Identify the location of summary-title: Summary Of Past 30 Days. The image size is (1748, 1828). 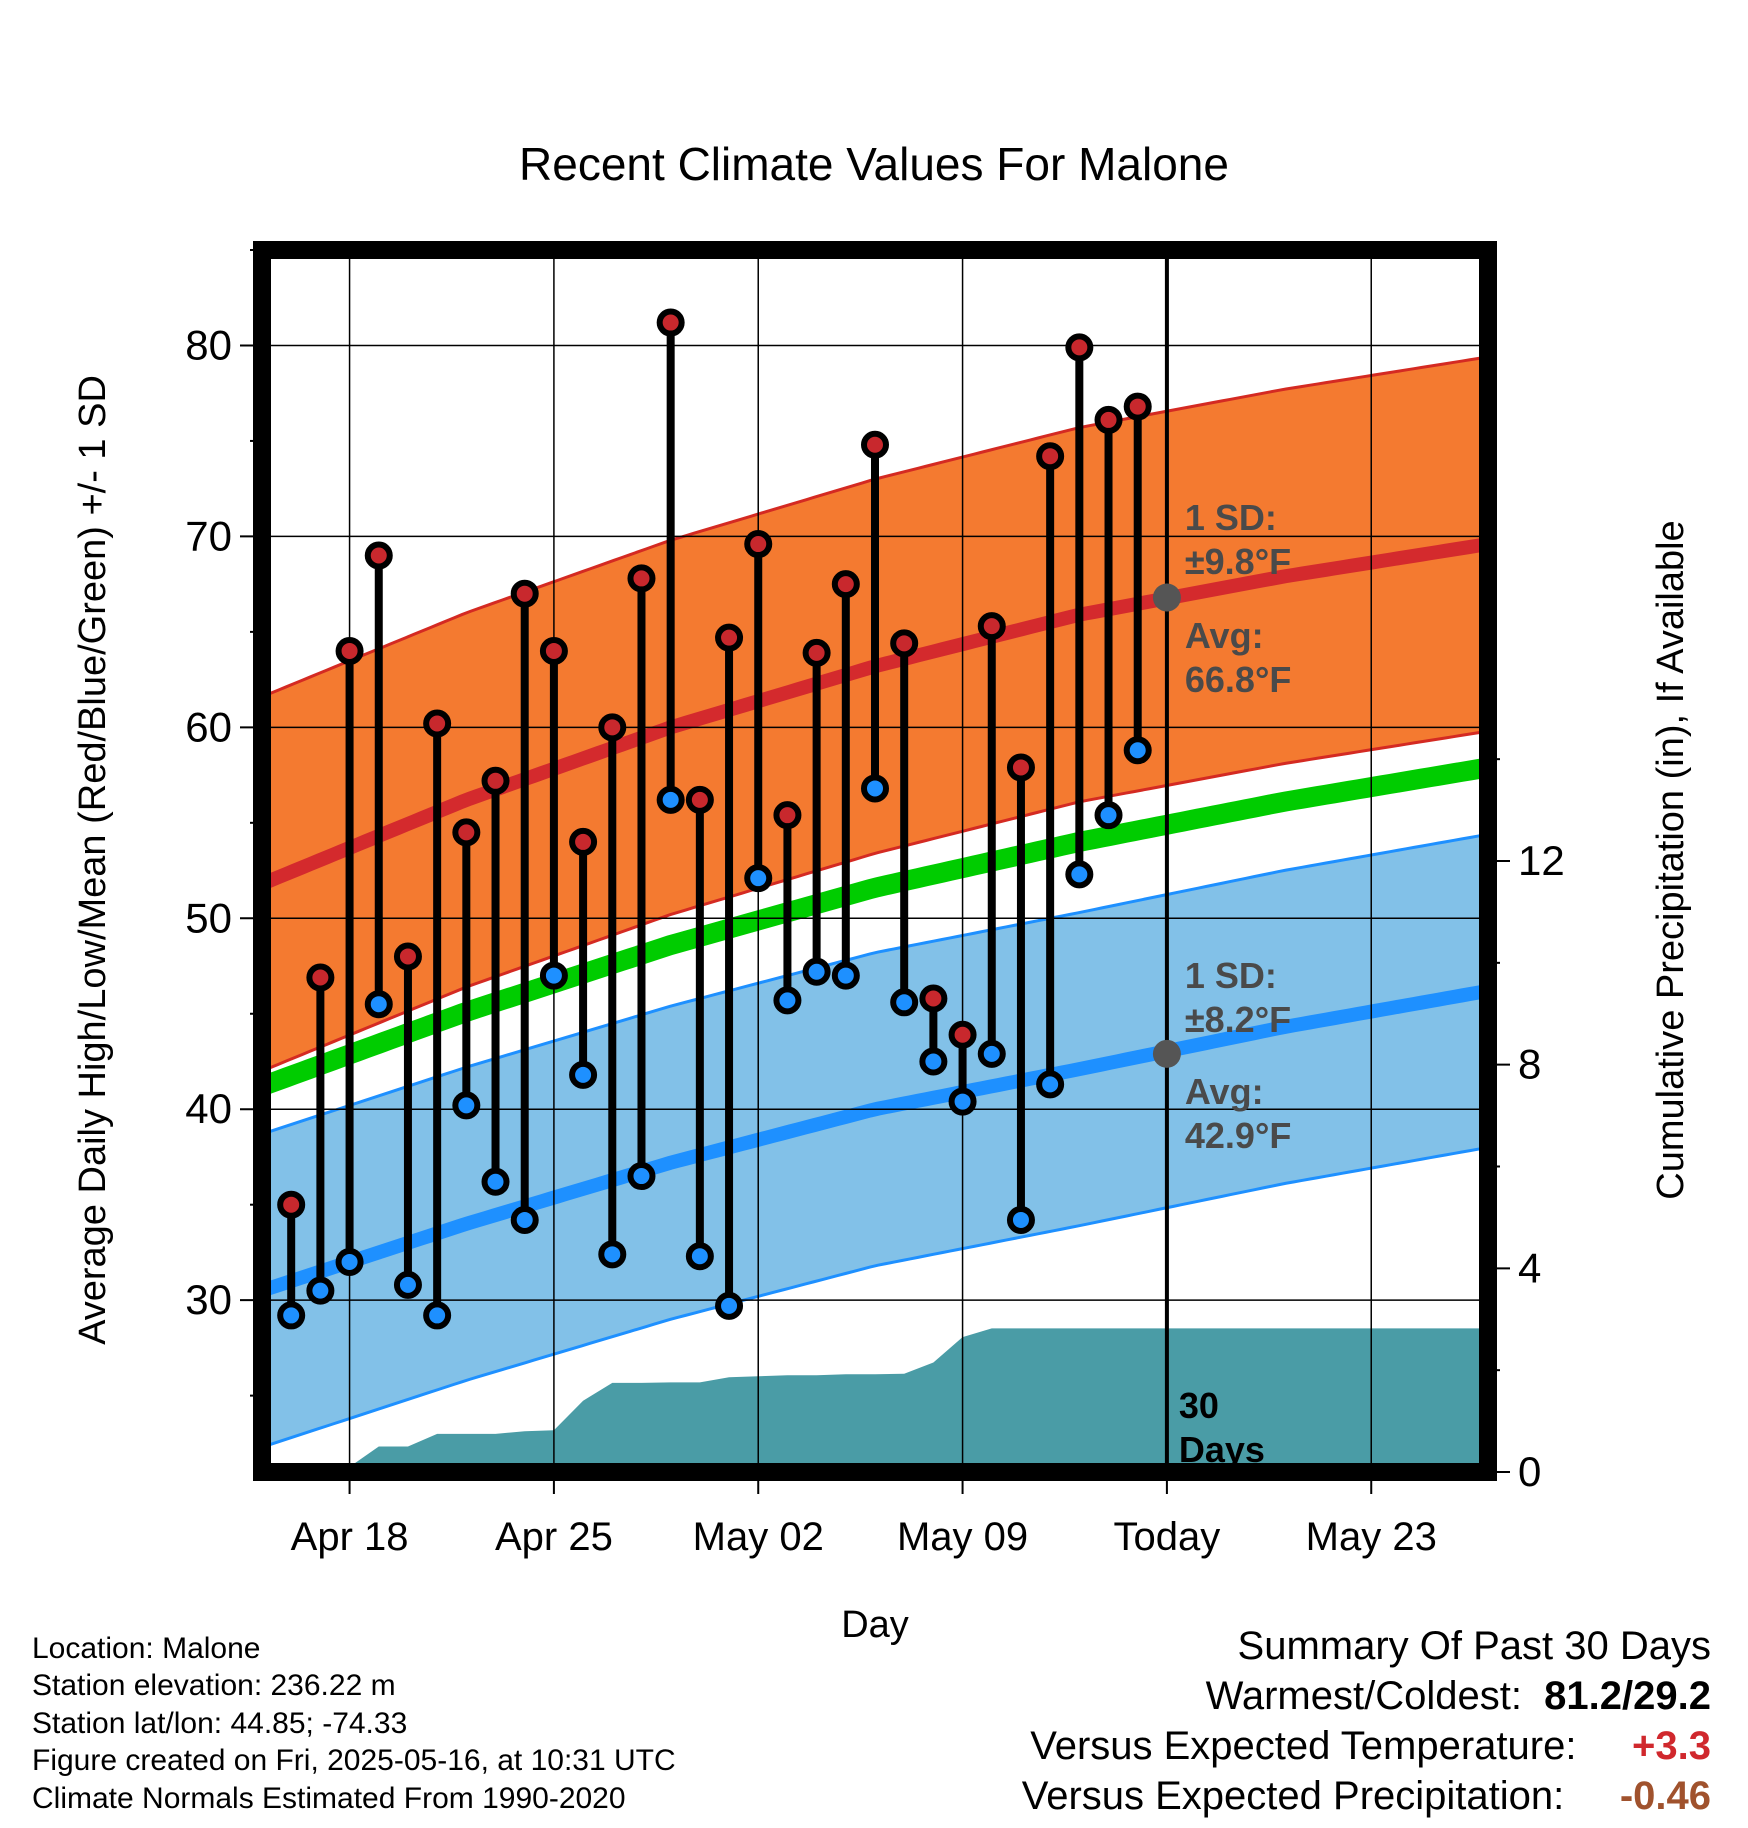
(1474, 1646).